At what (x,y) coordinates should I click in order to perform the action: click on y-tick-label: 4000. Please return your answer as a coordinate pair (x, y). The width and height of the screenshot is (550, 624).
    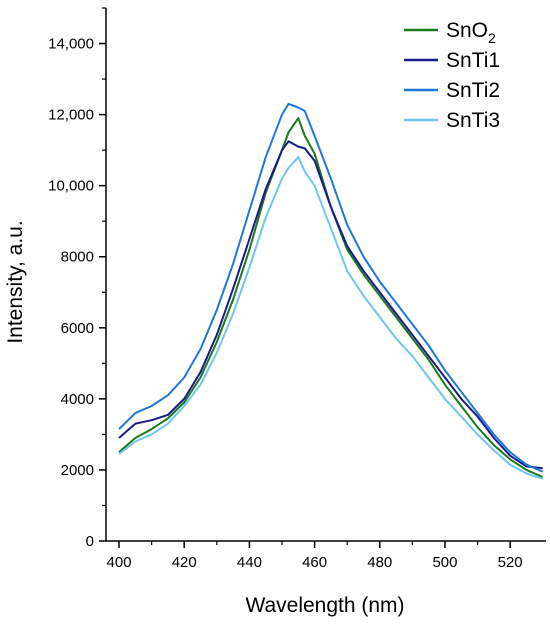
    Looking at the image, I should click on (77, 399).